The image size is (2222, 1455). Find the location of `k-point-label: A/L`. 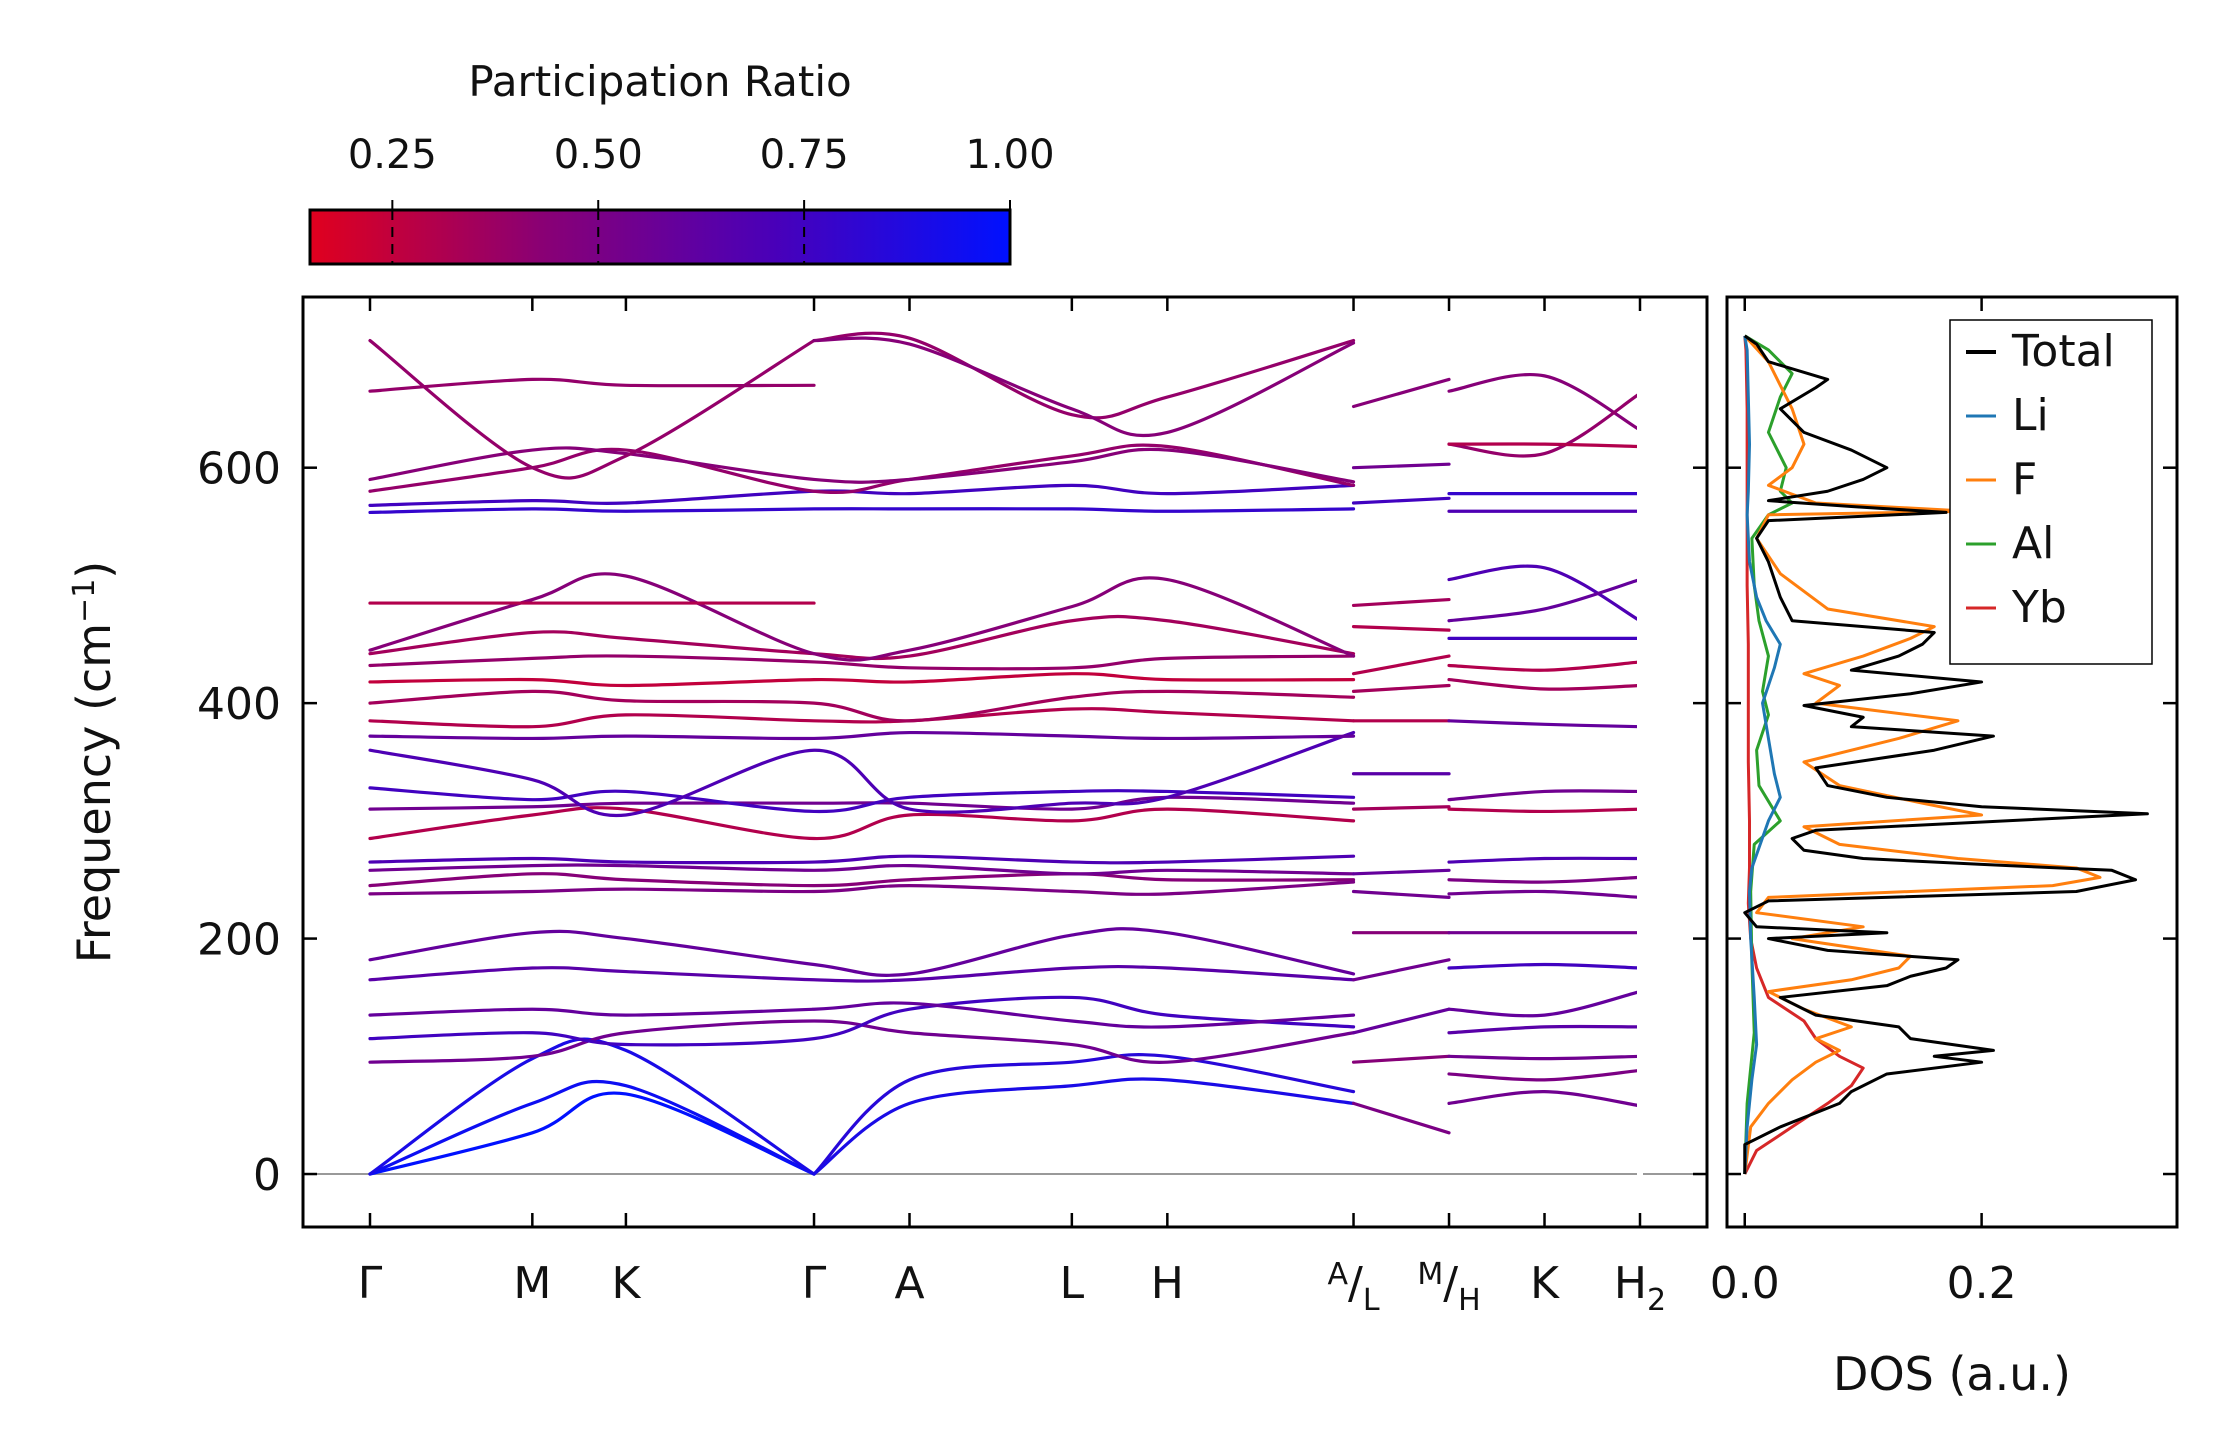

k-point-label: A/L is located at coordinates (1353, 1287).